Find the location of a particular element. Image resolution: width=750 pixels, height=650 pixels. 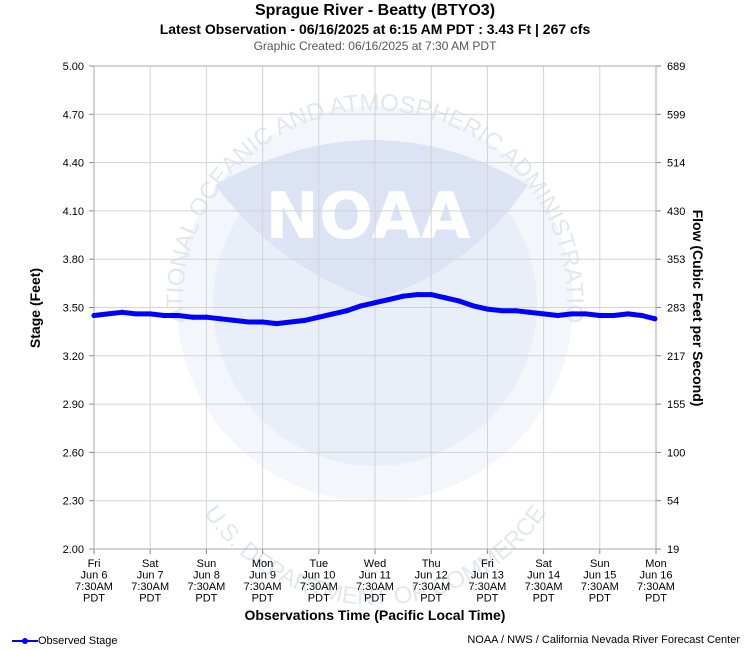

observed-stage-series is located at coordinates (374, 309).